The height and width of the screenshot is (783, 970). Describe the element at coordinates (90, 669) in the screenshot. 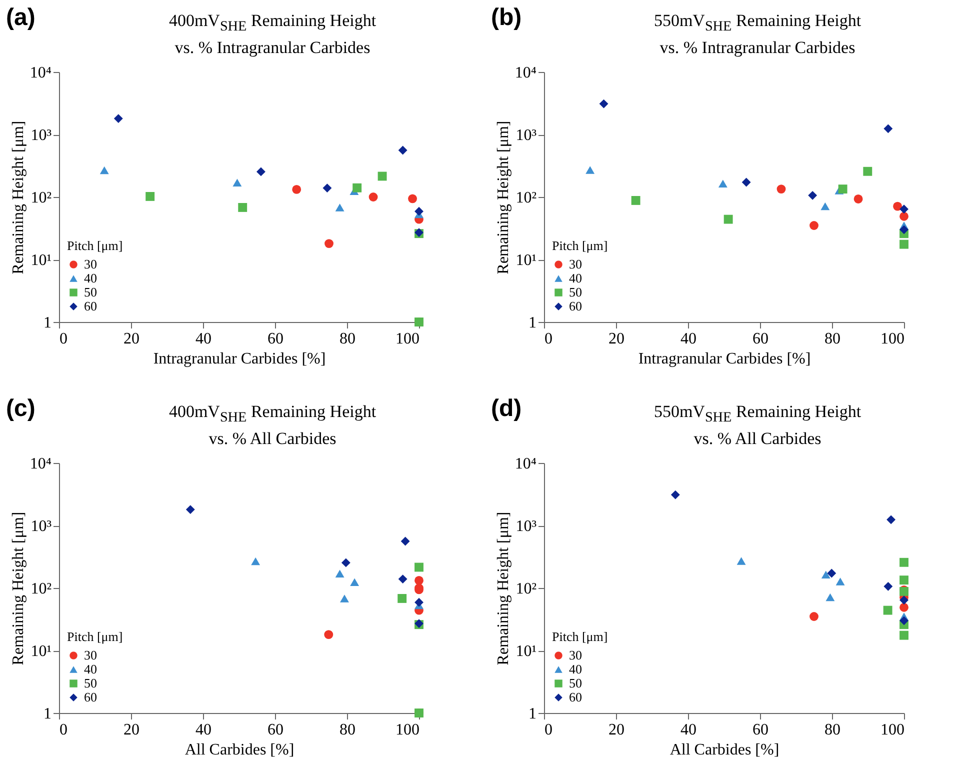

I see `legend-label: 40` at that location.